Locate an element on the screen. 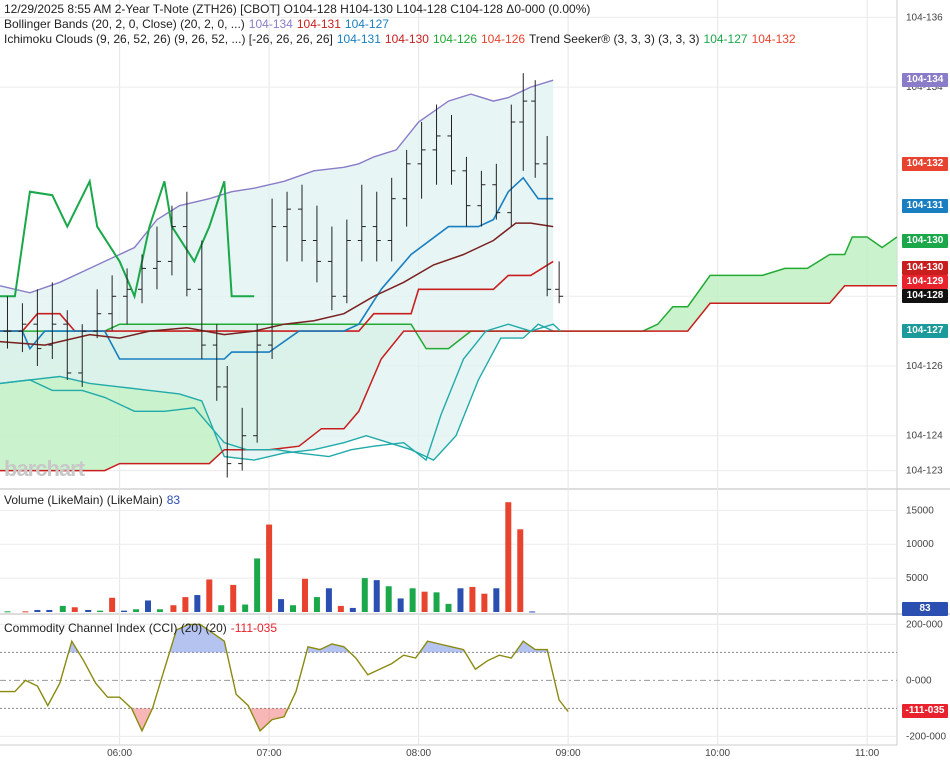 This screenshot has width=950, height=762. price-tick-label: 104-126 is located at coordinates (924, 366).